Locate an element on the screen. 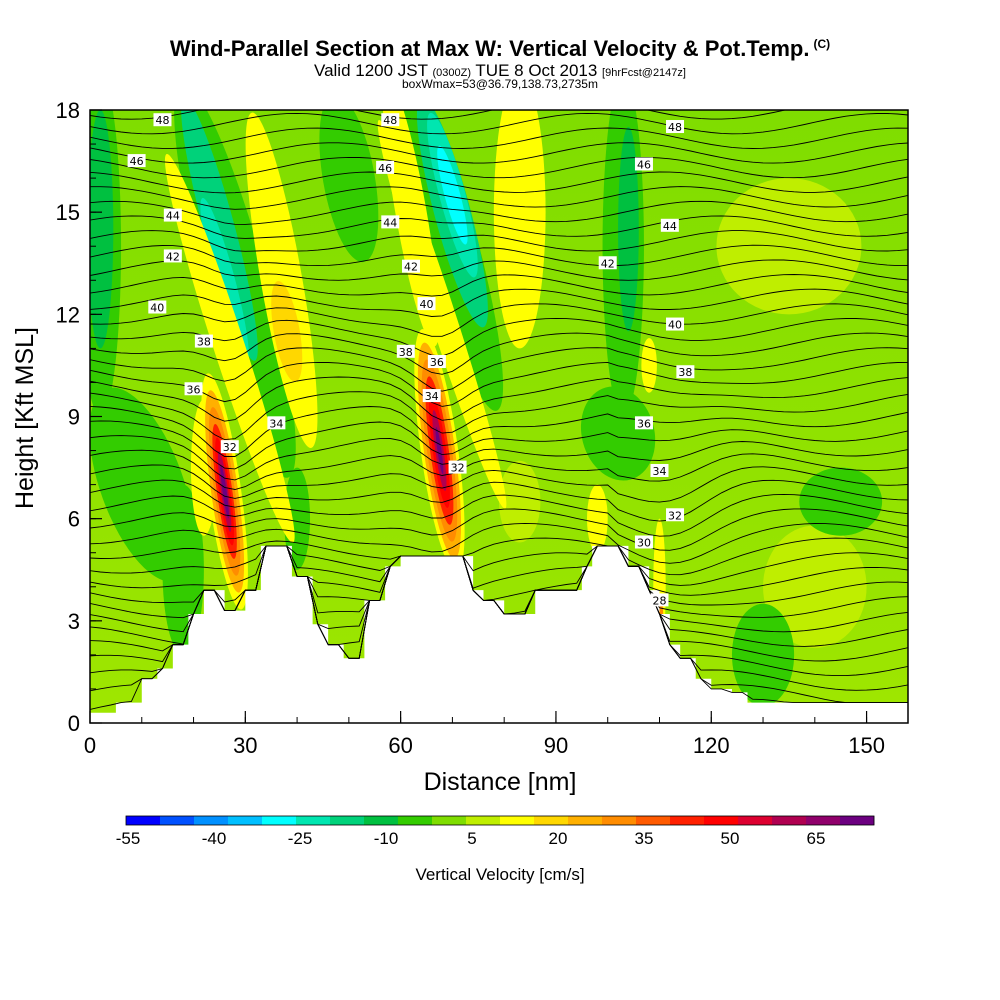 The image size is (1000, 1000). y-tick-label: 0 is located at coordinates (74, 723).